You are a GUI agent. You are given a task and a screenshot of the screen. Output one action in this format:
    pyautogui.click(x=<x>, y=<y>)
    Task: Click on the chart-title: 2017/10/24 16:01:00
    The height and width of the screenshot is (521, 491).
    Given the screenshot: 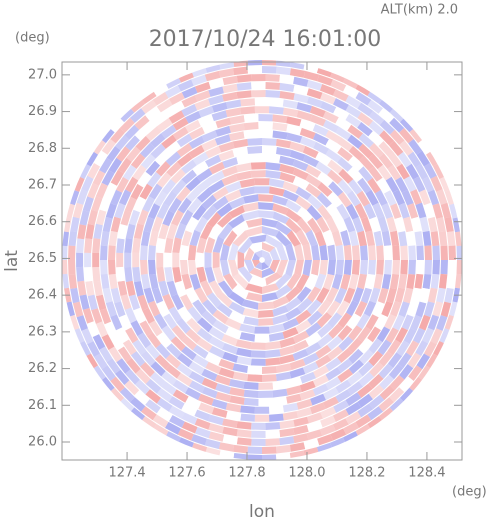 What is the action you would take?
    pyautogui.click(x=265, y=39)
    